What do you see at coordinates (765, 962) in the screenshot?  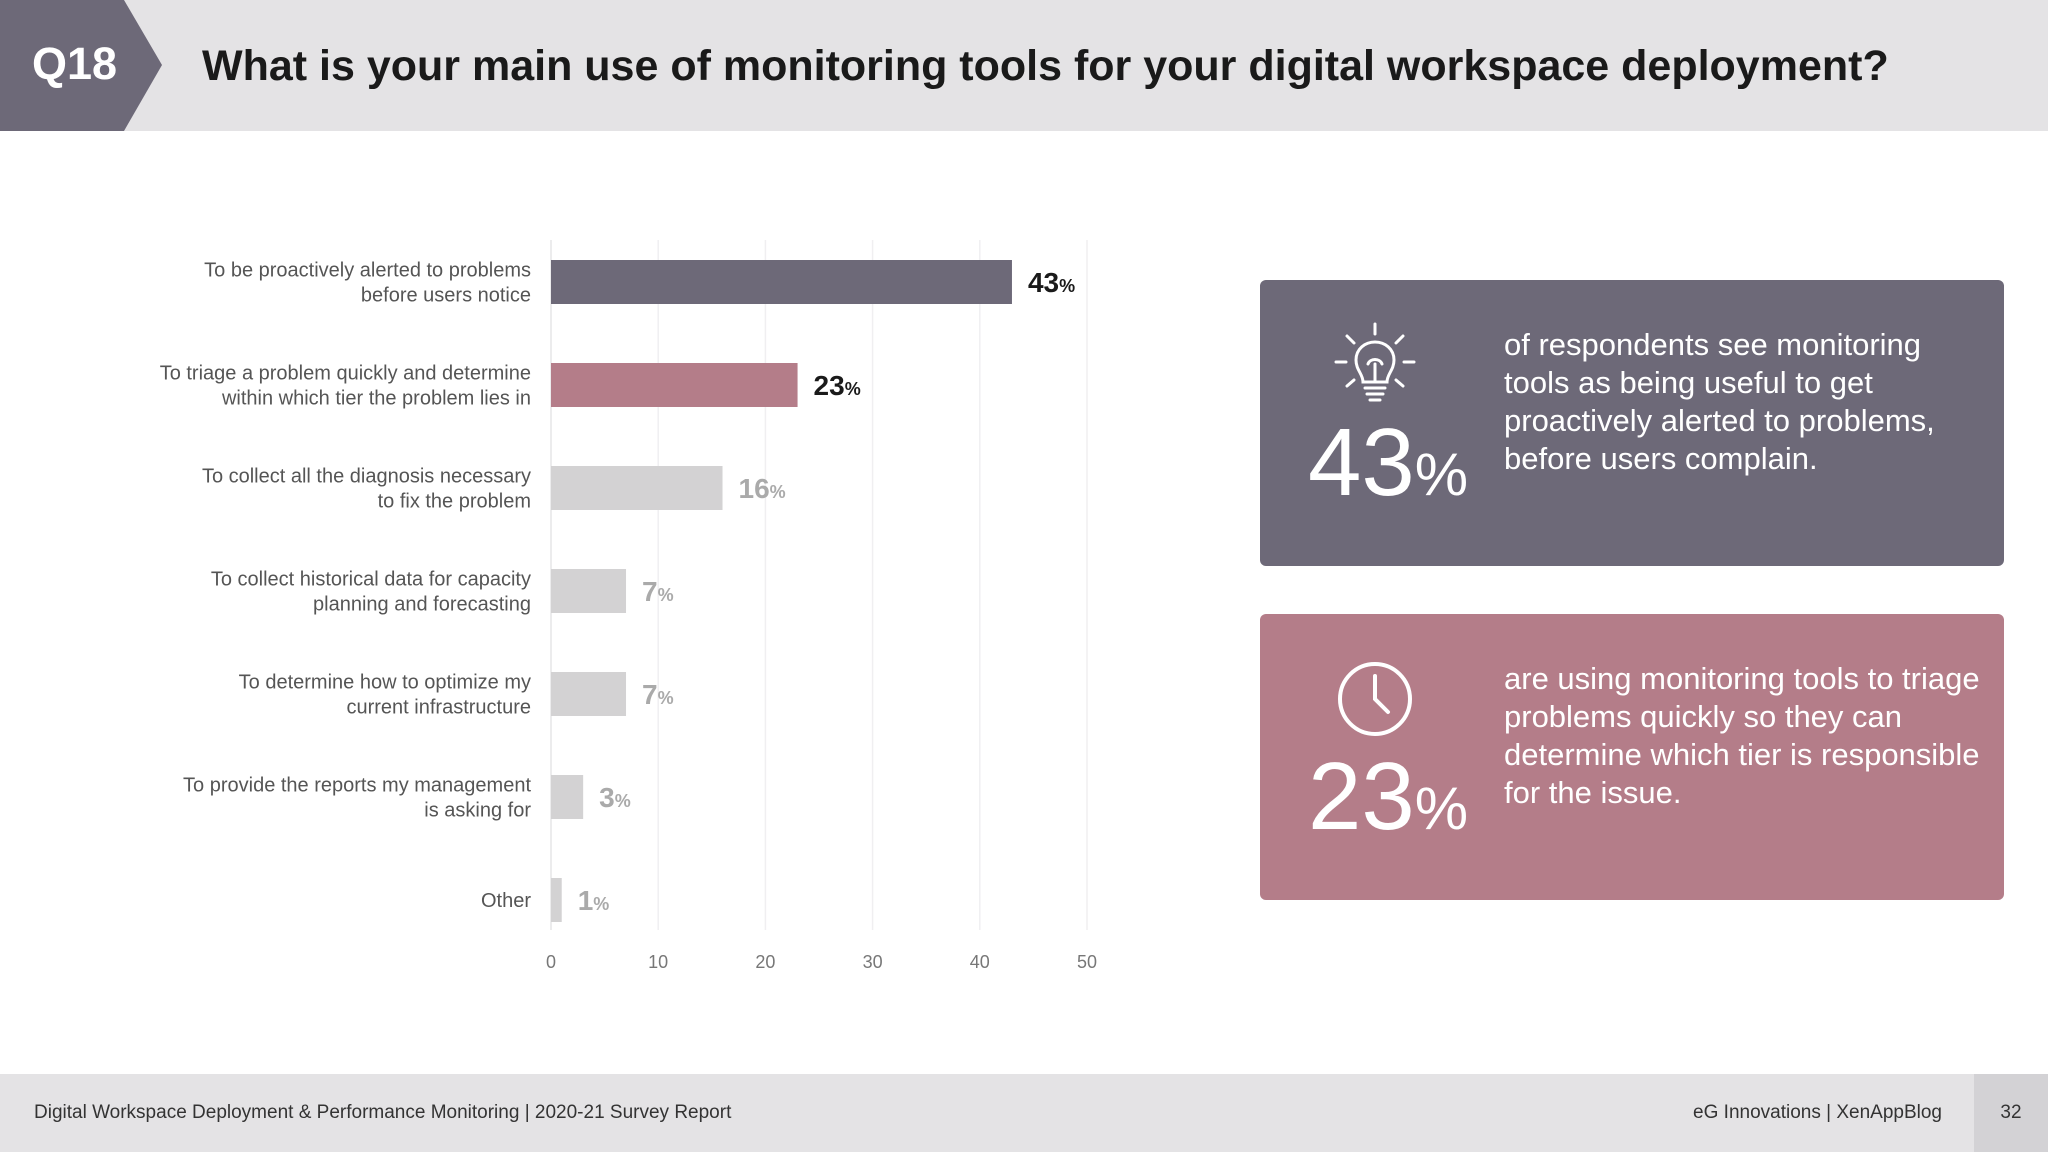 I see `x-tick-label: 20` at bounding box center [765, 962].